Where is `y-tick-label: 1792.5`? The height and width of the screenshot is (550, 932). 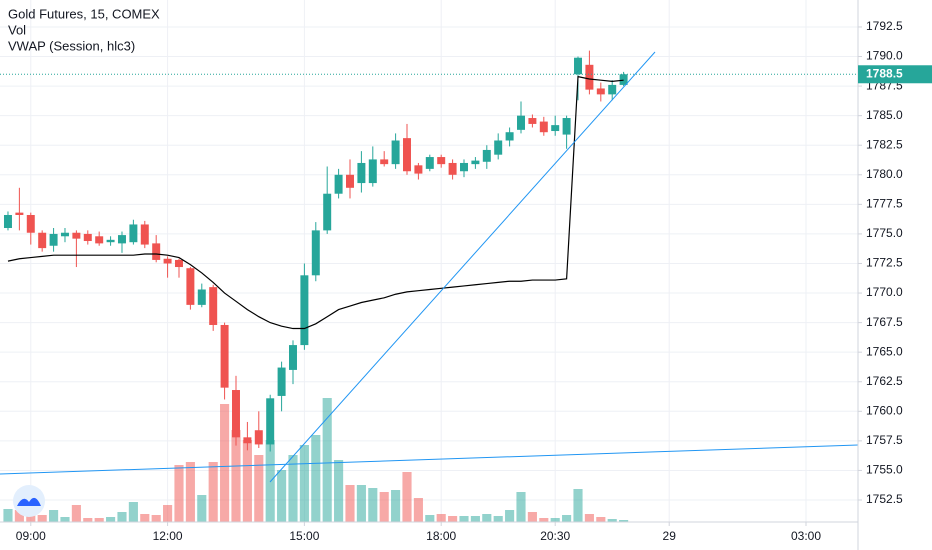 y-tick-label: 1792.5 is located at coordinates (884, 26).